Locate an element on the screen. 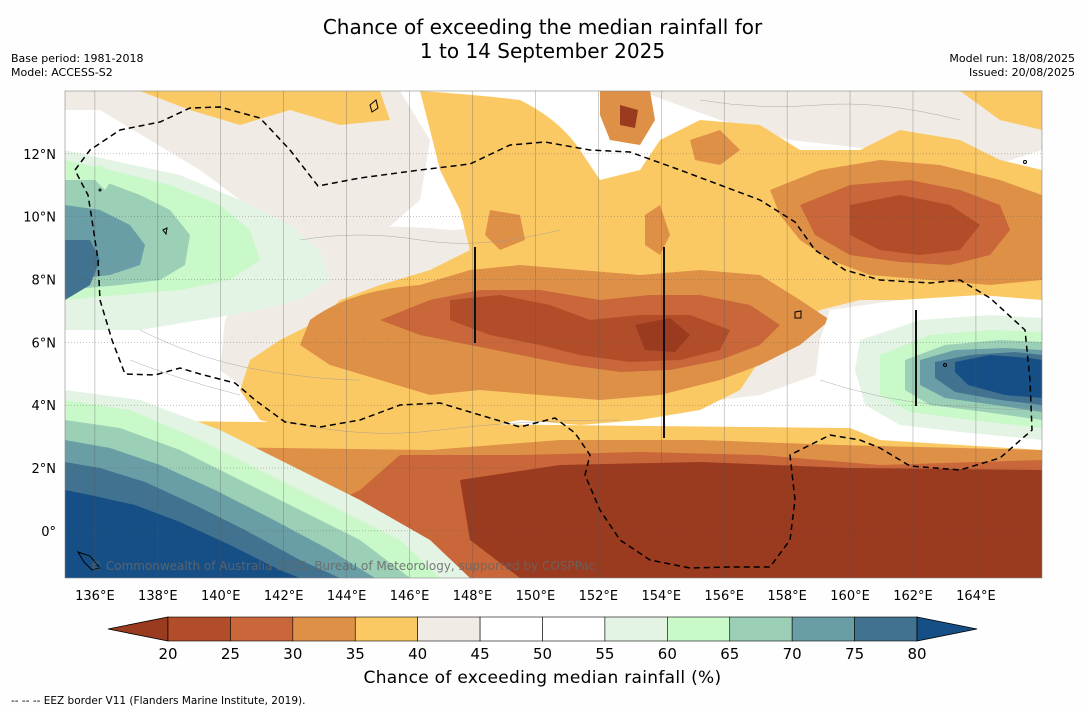 The height and width of the screenshot is (713, 1085). run-info: Model run: 18/08/2025 Issued: 20/08/2025 is located at coordinates (1012, 66).